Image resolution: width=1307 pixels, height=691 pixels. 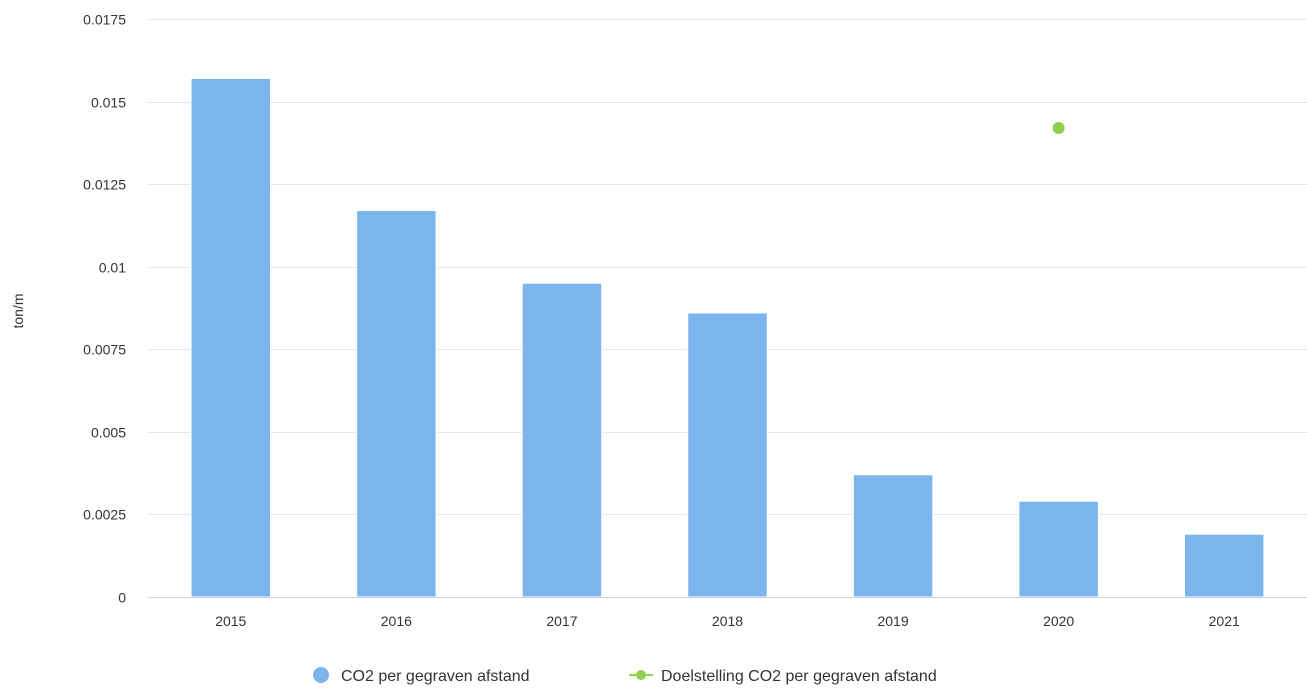 I want to click on y-axis-ticks: 0 0.0025 0.005 0.0075 0.01 0.0125 0.015 0.0175, so click(x=104, y=309).